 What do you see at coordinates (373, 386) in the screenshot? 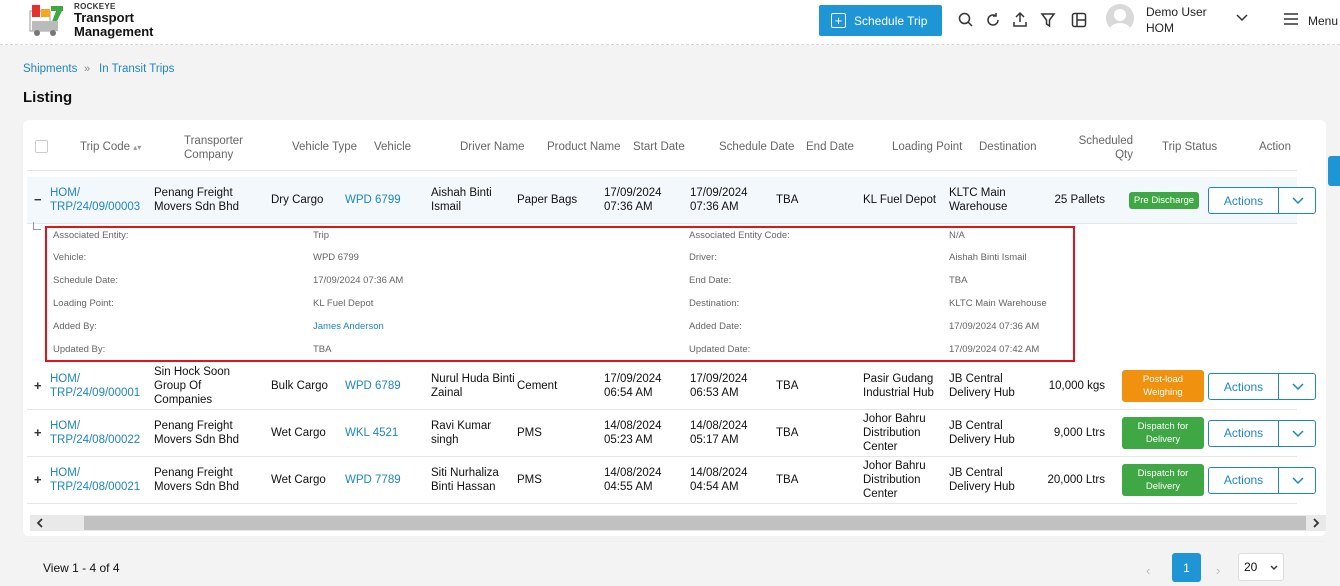
I see `vehicle-link: WPD 6789` at bounding box center [373, 386].